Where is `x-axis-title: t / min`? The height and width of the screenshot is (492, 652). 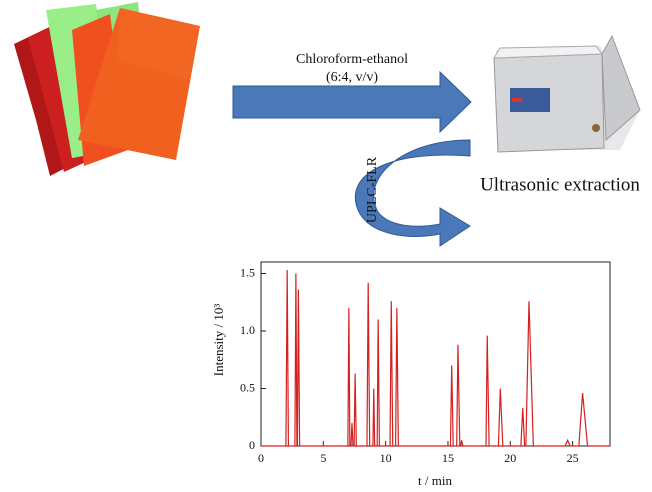 x-axis-title: t / min is located at coordinates (435, 480).